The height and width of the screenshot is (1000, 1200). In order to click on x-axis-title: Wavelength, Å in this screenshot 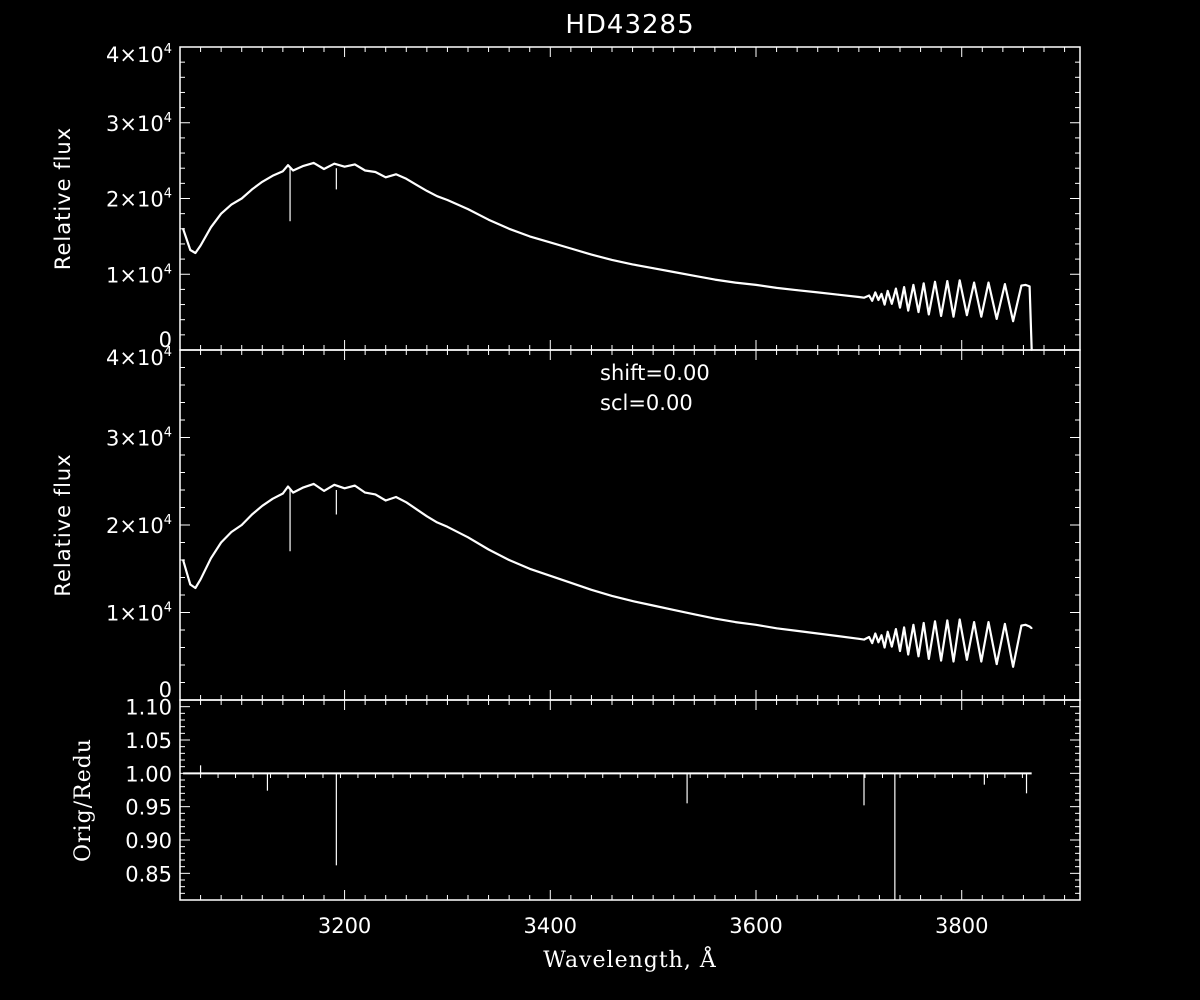, I will do `click(630, 959)`.